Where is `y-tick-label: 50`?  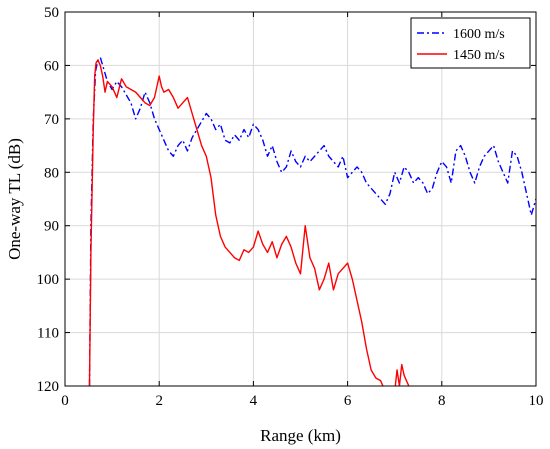 y-tick-label: 50 is located at coordinates (51, 13).